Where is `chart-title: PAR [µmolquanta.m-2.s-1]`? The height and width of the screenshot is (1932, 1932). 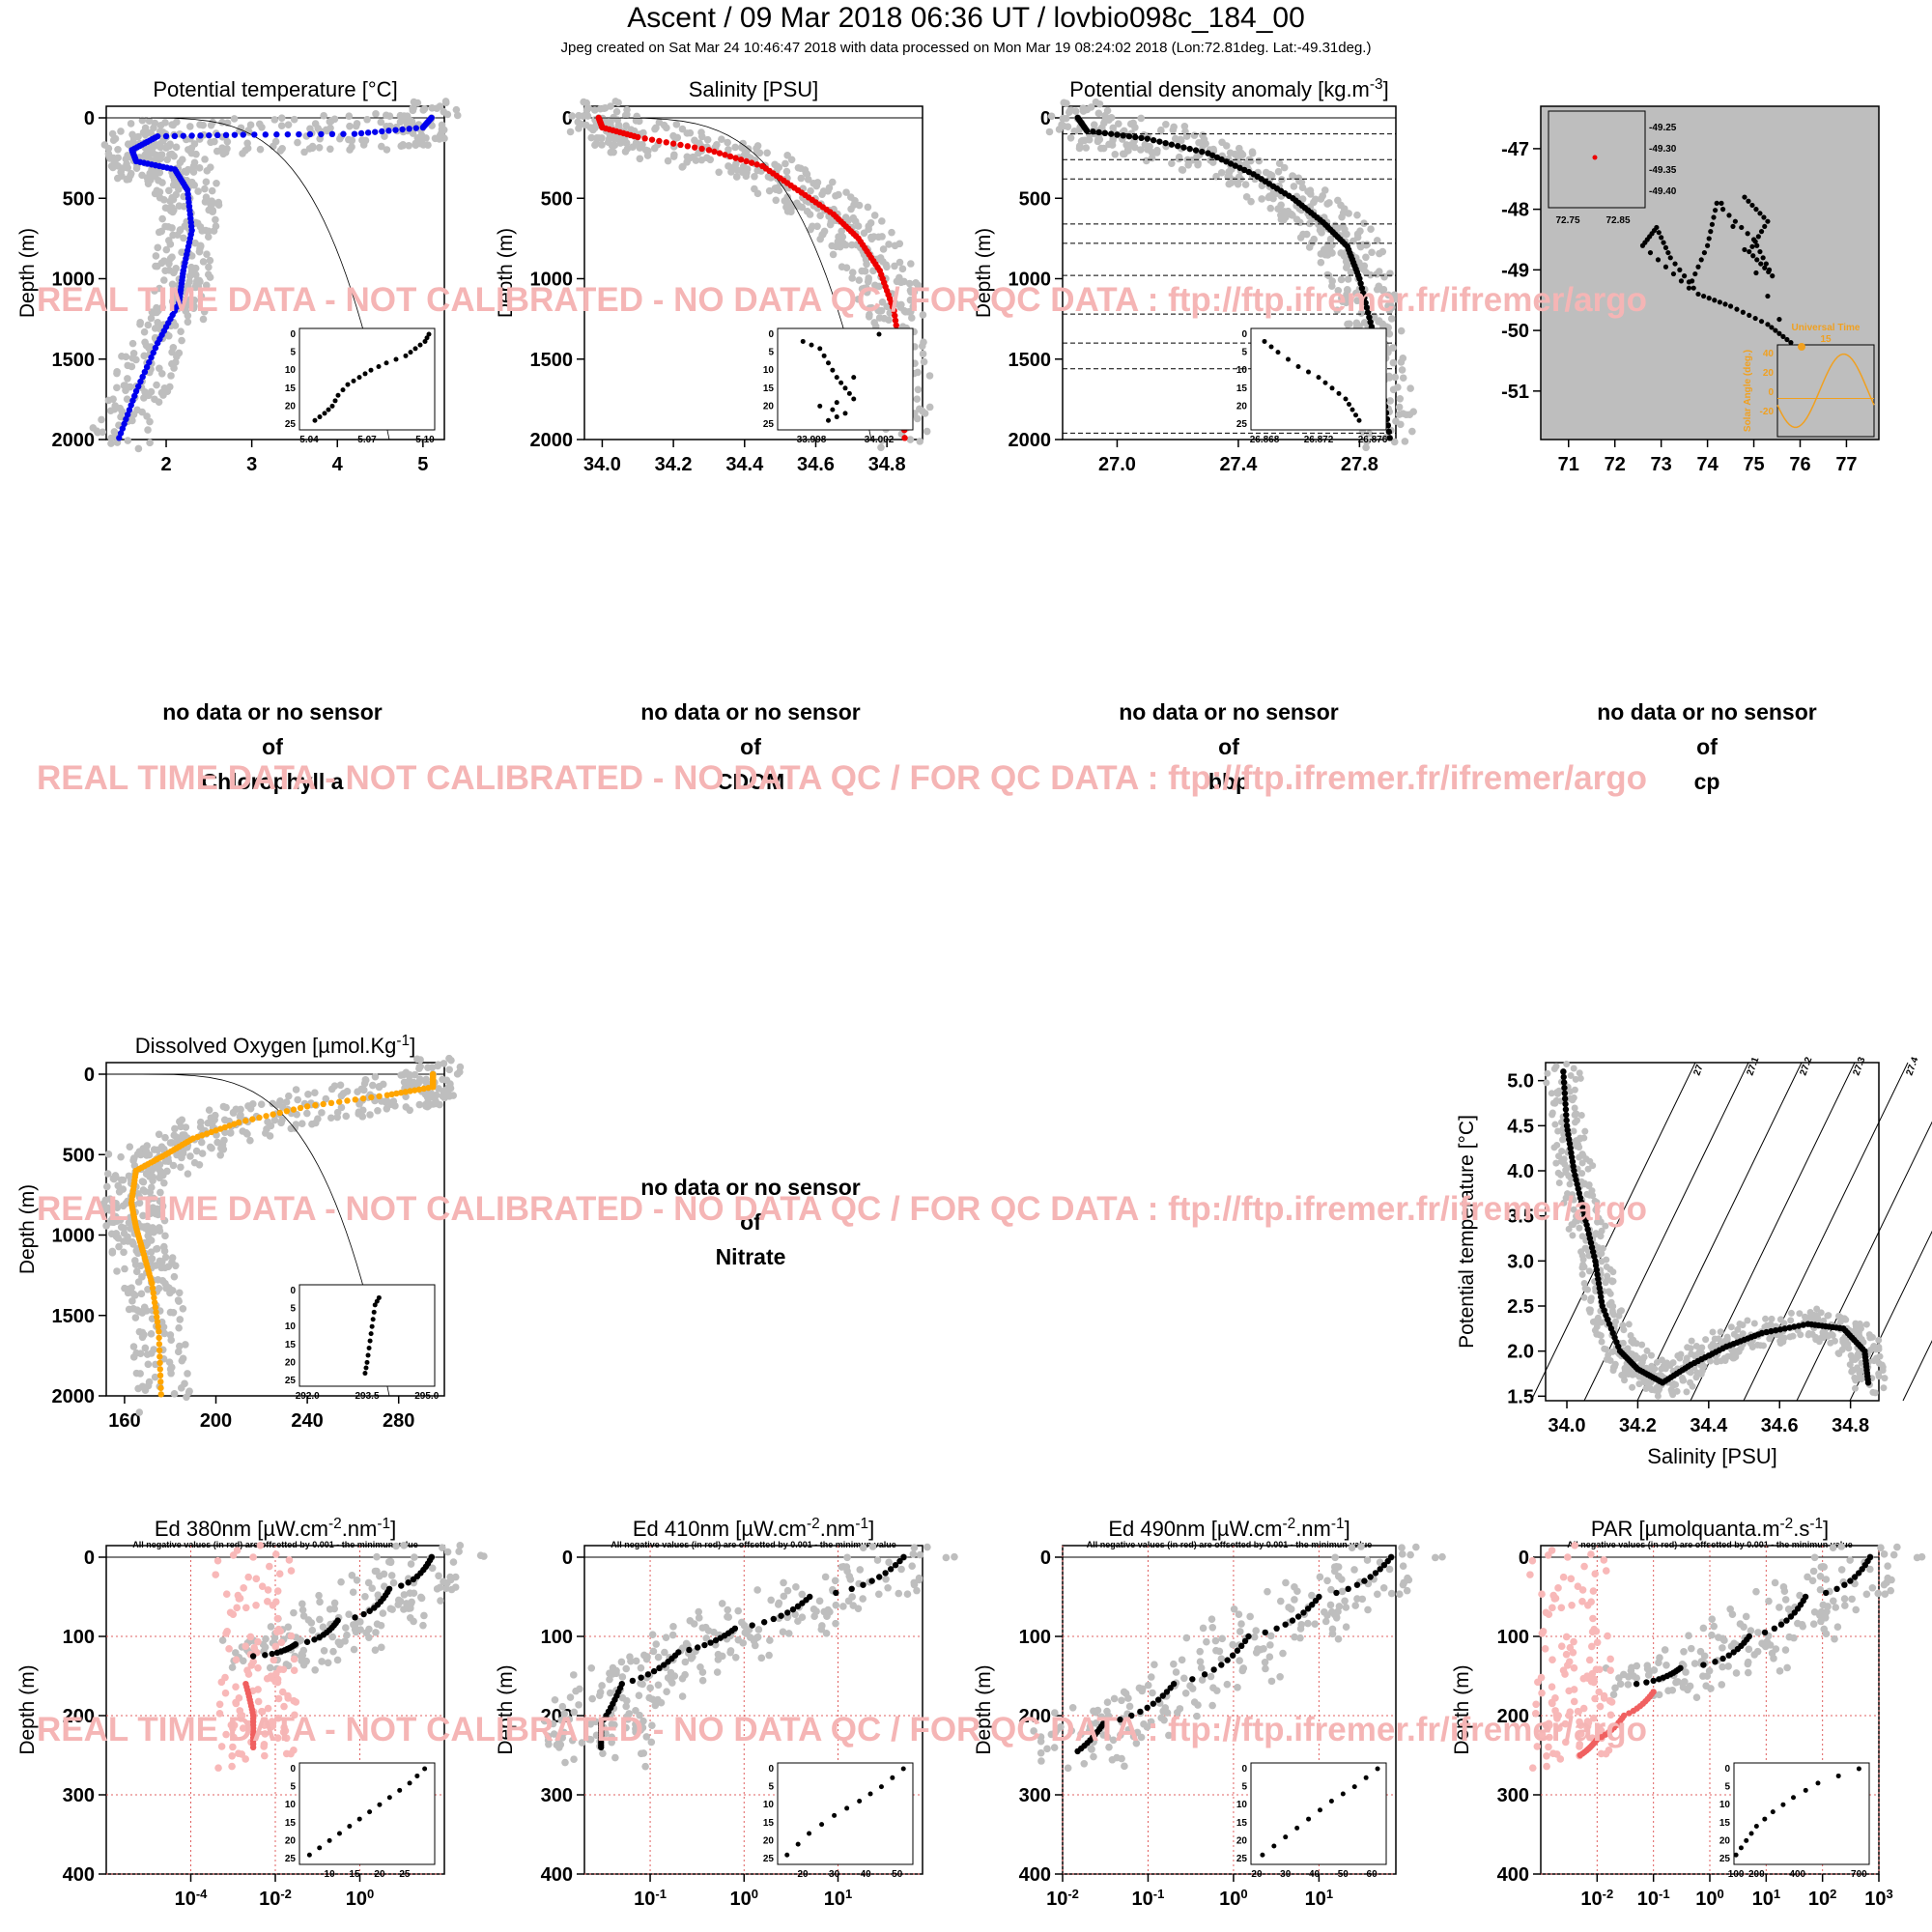 chart-title: PAR [µmolquanta.m-2.s-1] is located at coordinates (1710, 1529).